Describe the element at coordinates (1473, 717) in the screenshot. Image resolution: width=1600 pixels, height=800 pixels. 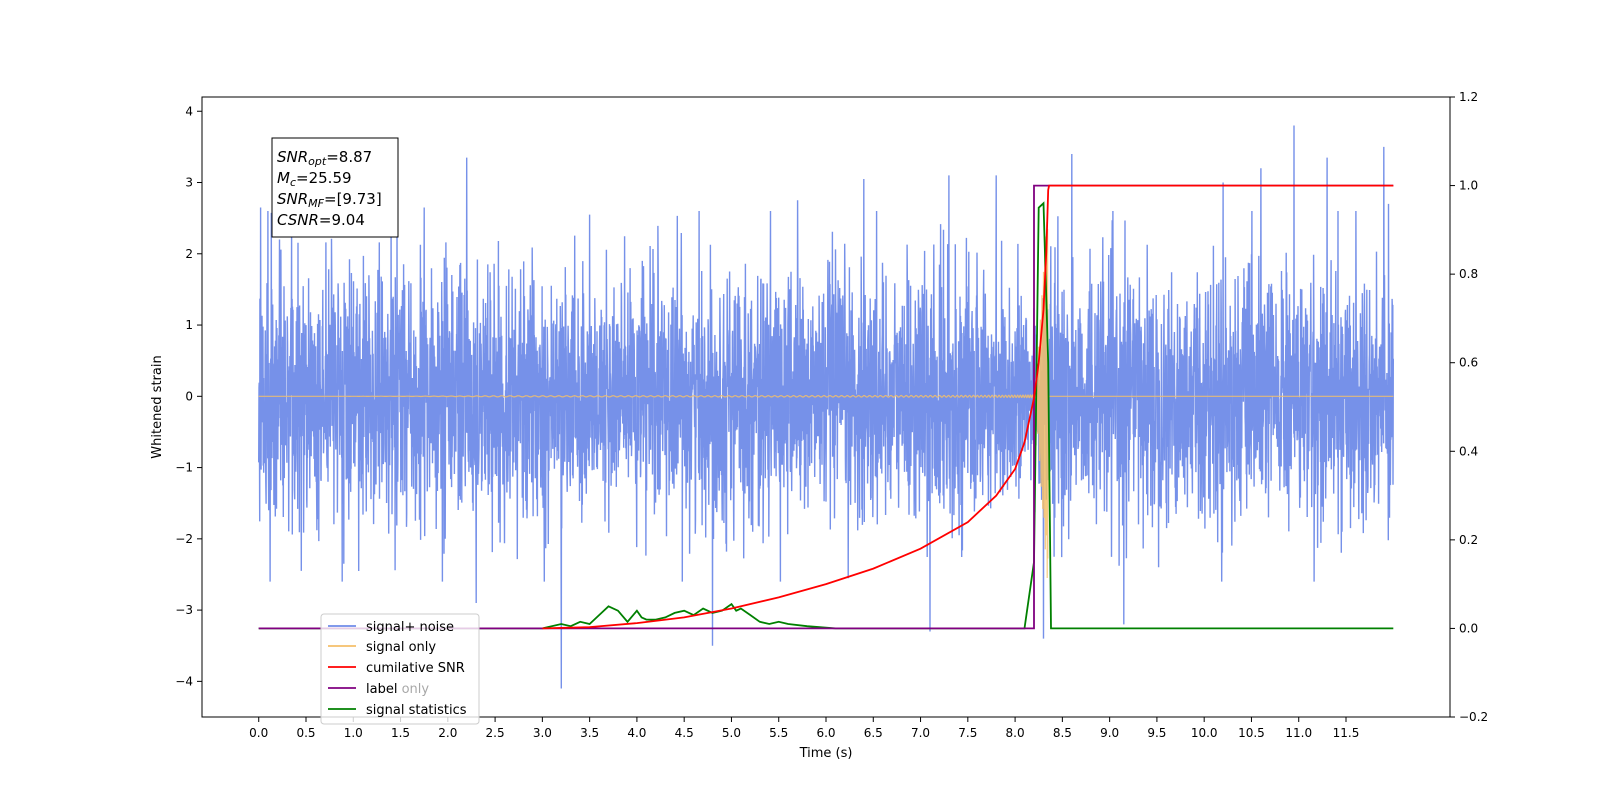
I see `y-right-tick-label: −0.2` at that location.